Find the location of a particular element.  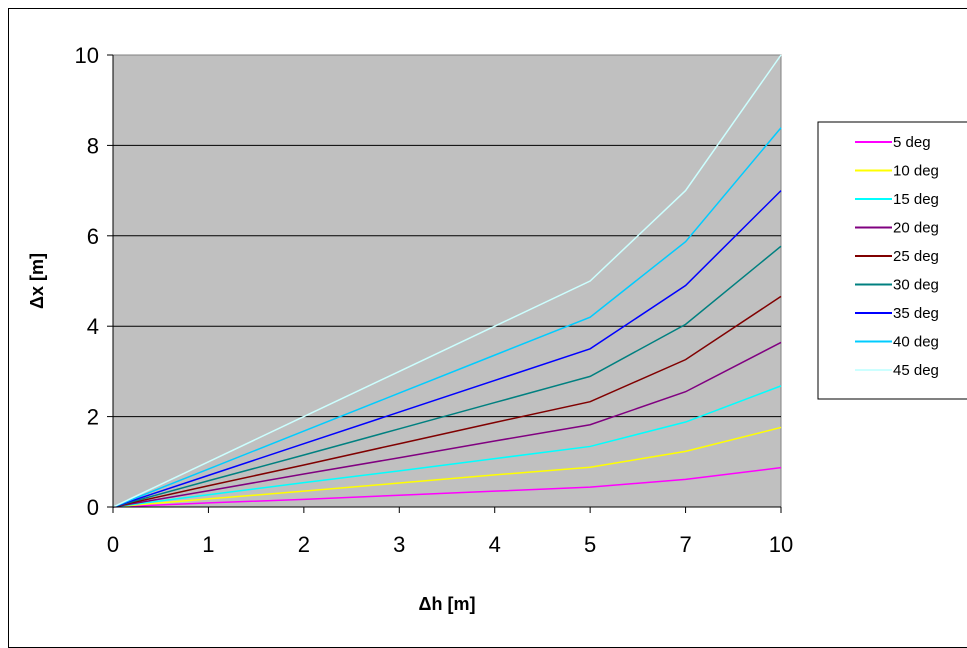

x-tick-label: 4 is located at coordinates (495, 544).